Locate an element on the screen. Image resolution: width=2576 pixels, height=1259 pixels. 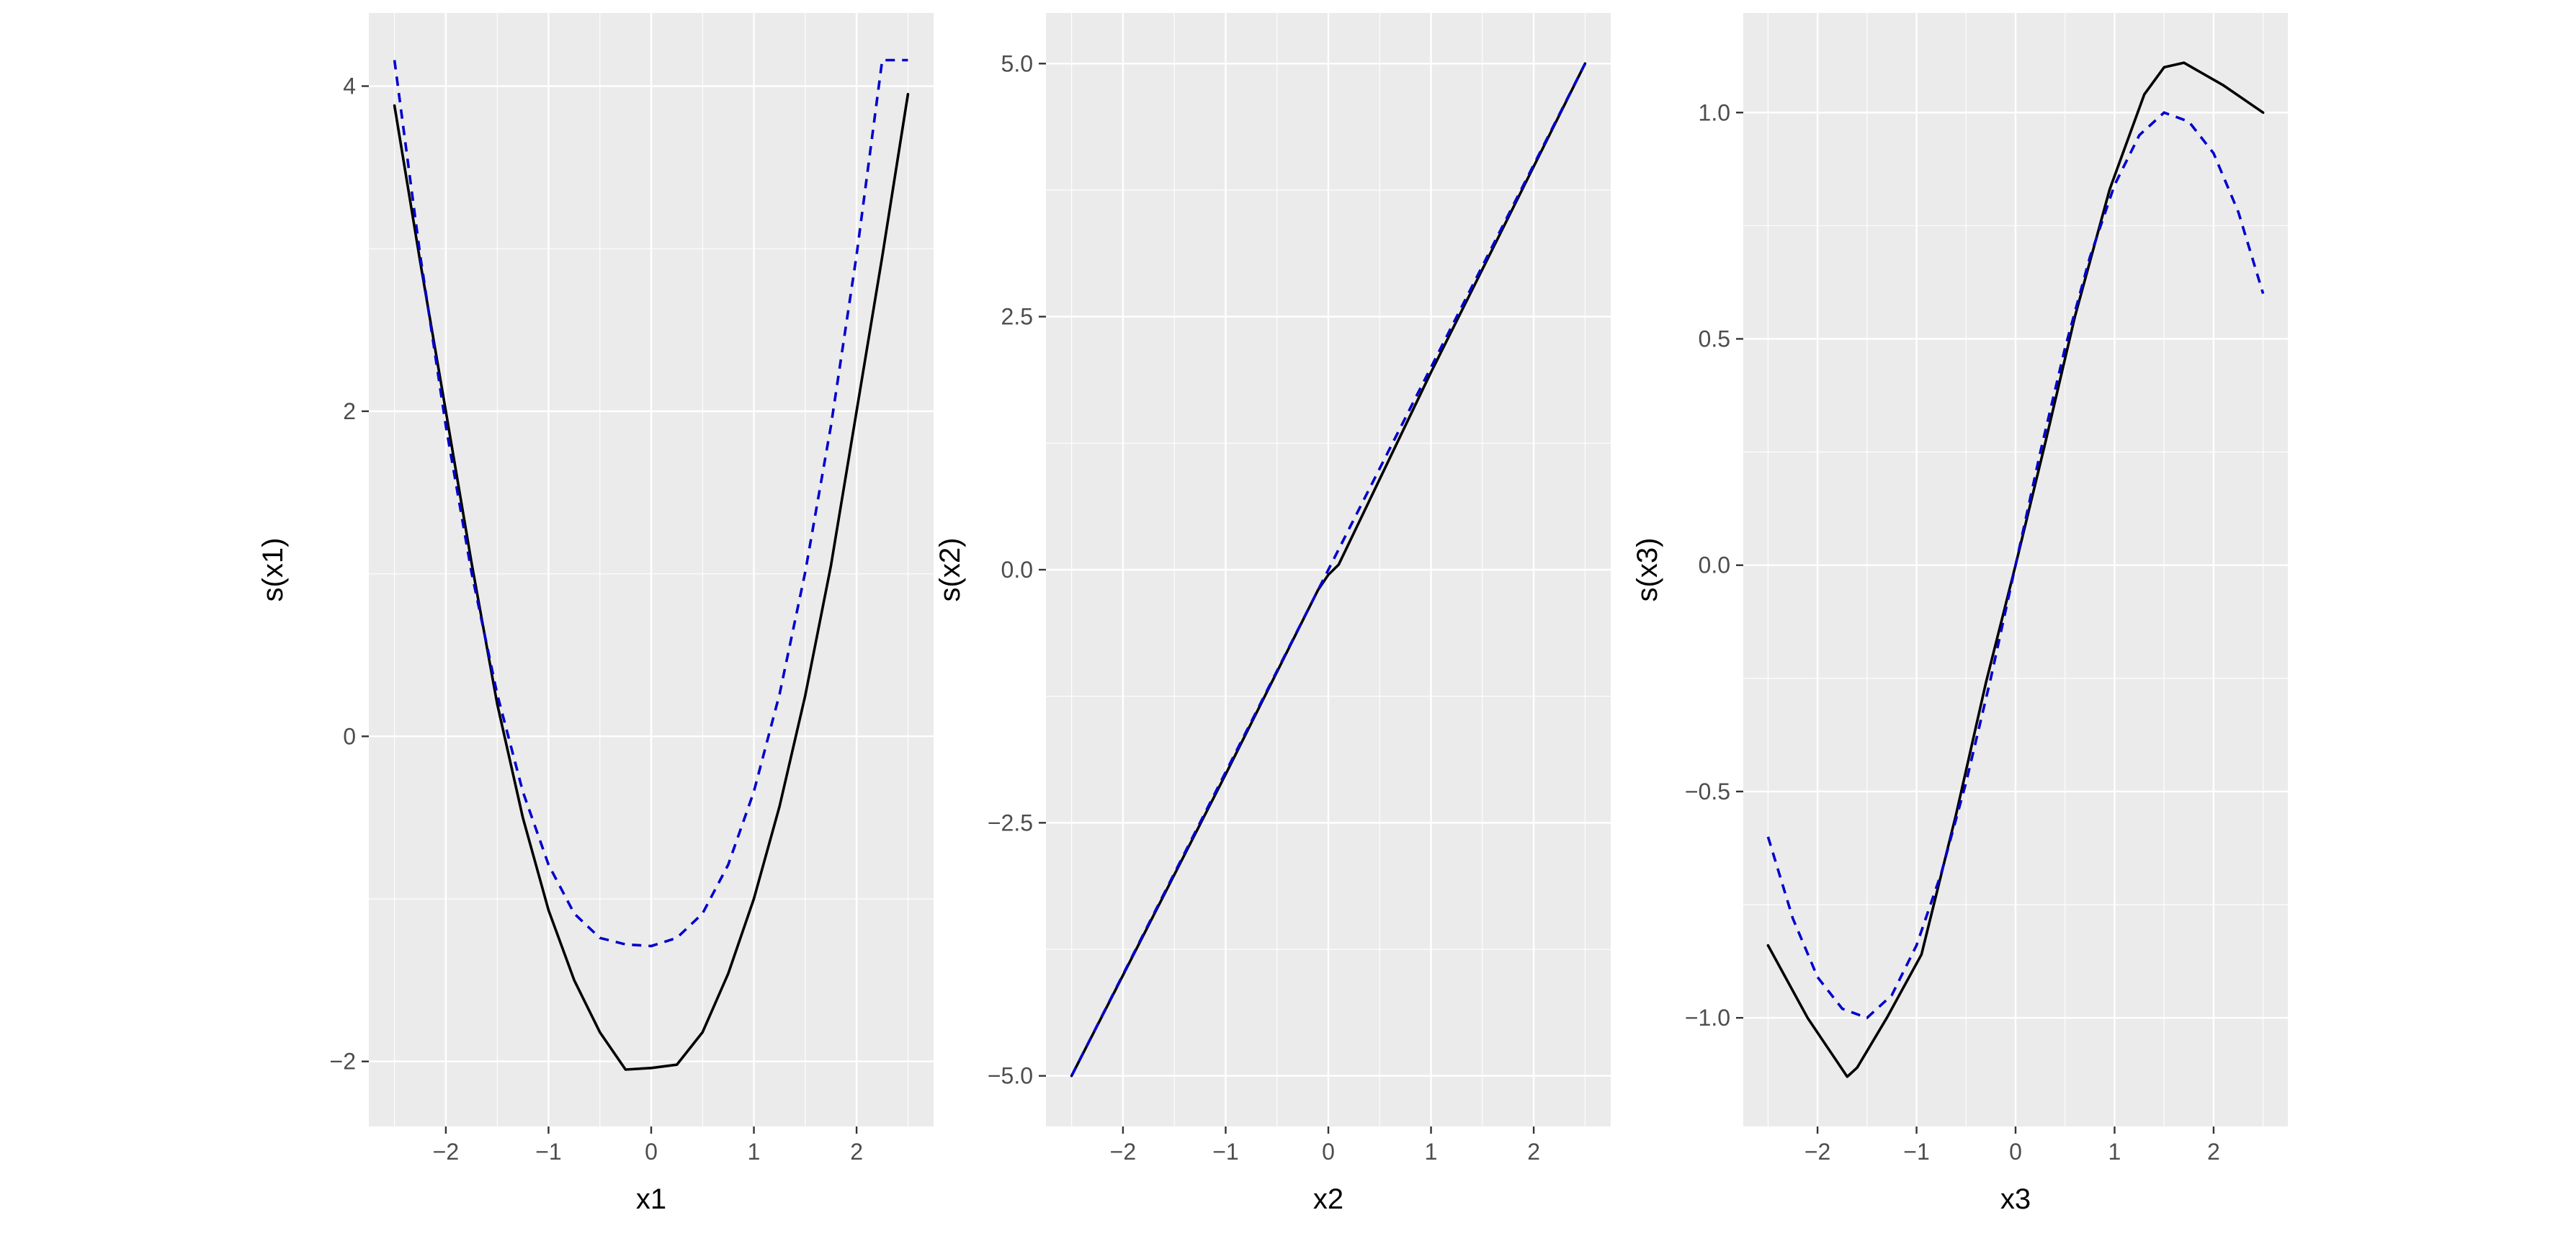
y-tick-label: −5.0 is located at coordinates (1010, 1076).